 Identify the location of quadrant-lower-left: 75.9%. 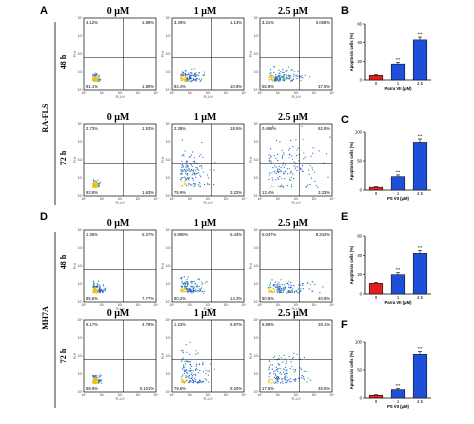
(180, 192).